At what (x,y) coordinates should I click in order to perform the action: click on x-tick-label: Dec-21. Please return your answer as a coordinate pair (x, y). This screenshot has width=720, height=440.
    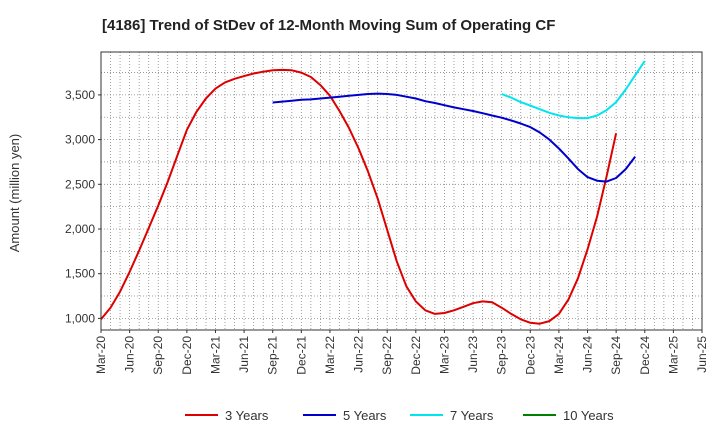
    Looking at the image, I should click on (301, 355).